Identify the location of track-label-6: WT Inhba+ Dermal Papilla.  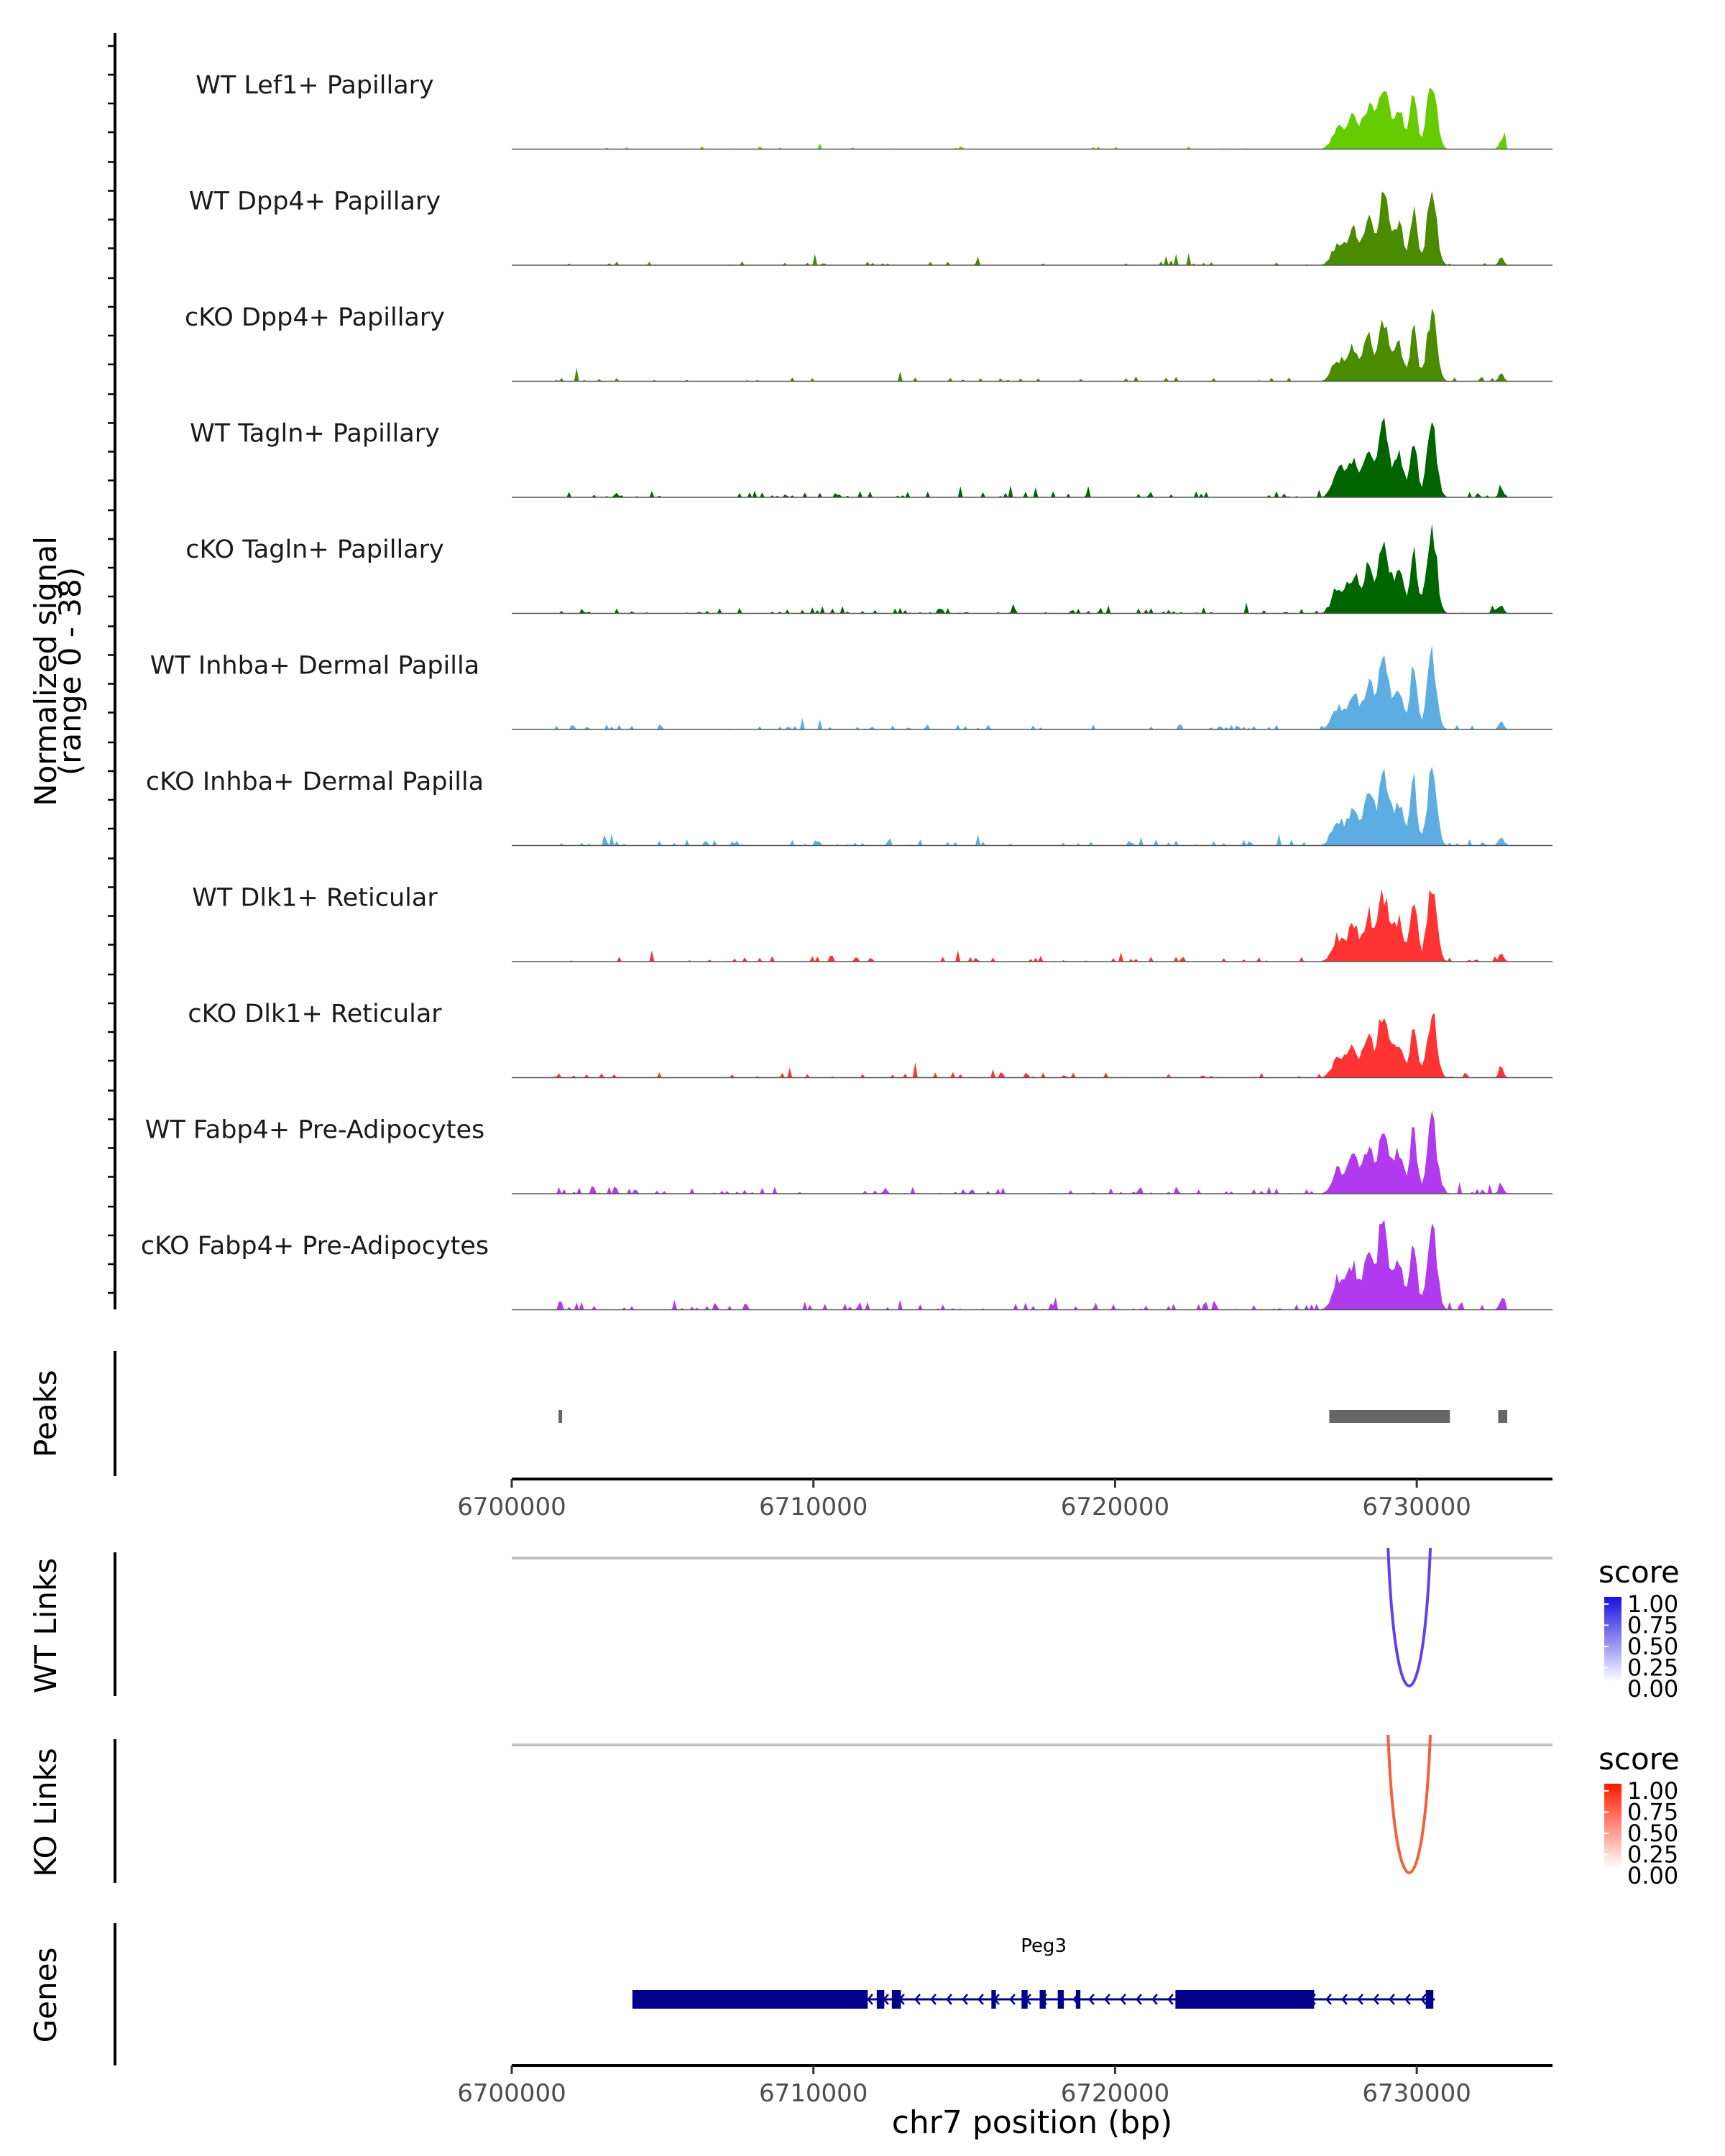
(314, 666).